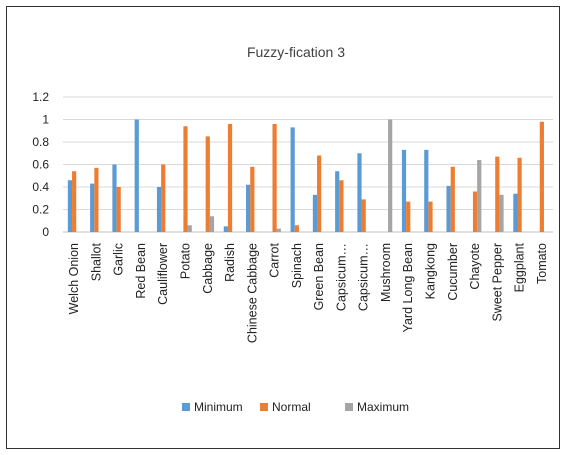 The height and width of the screenshot is (455, 568). Describe the element at coordinates (40, 187) in the screenshot. I see `y-tick-label: 0.4` at that location.